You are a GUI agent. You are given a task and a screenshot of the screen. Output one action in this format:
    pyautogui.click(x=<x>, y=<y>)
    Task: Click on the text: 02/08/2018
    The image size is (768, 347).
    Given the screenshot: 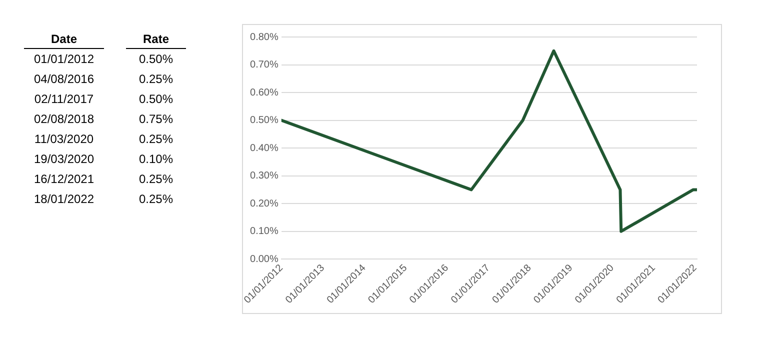 What is the action you would take?
    pyautogui.click(x=64, y=119)
    